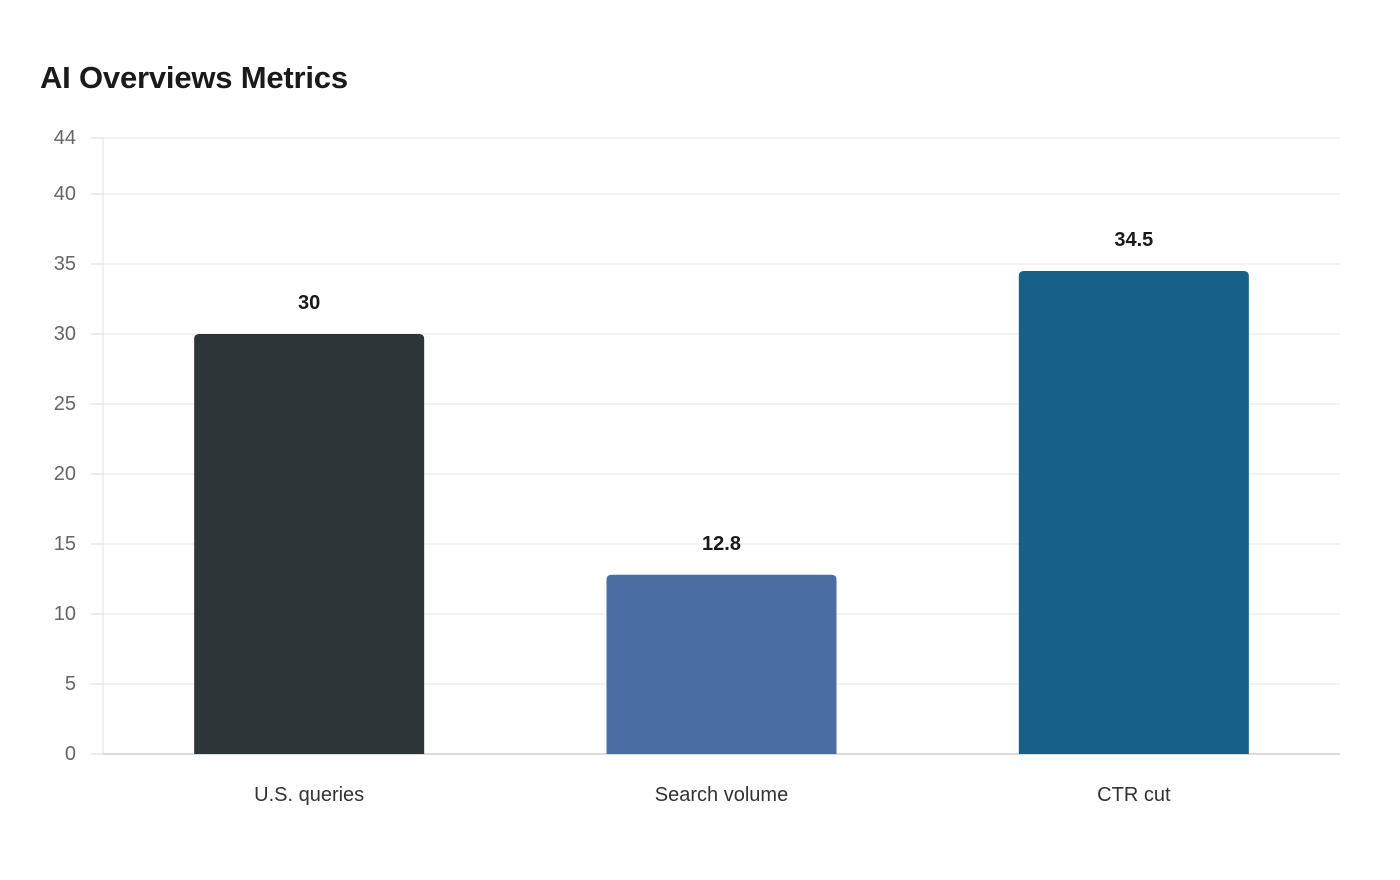 The image size is (1400, 880). I want to click on y-tick-label: 40, so click(65, 194).